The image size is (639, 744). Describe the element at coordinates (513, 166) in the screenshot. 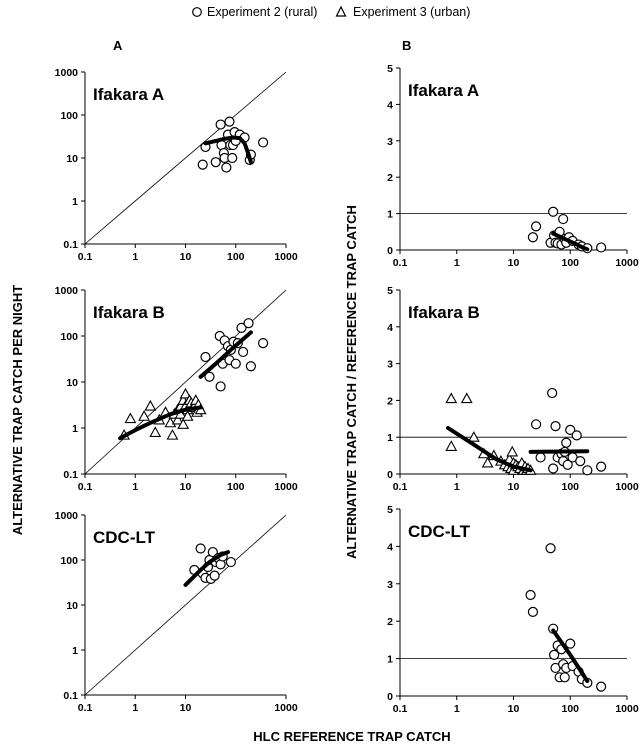

I see `panel-b1: 0.1 1 10 100 1000 0 1 2 3 4 5 Ifakara A` at that location.